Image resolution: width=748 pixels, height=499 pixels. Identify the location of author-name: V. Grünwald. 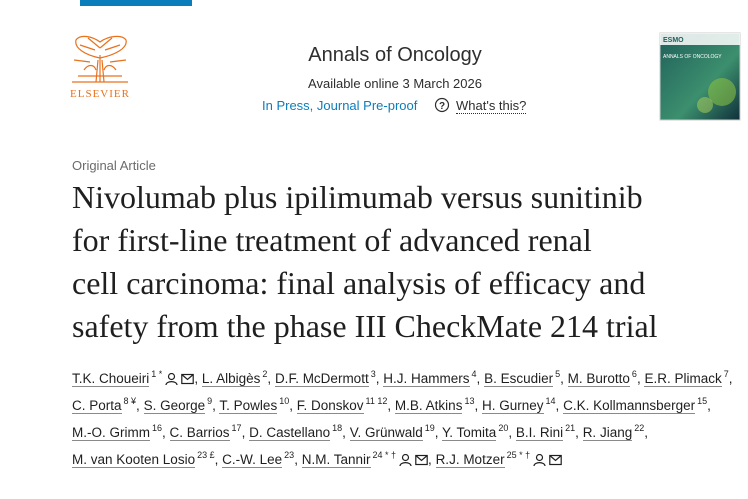
(386, 432).